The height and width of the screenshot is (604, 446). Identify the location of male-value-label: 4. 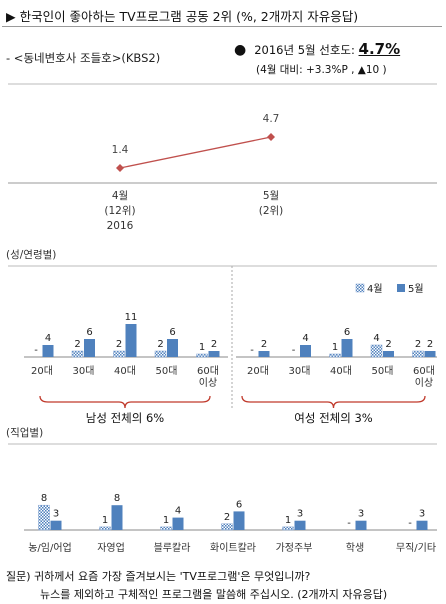
(48, 338).